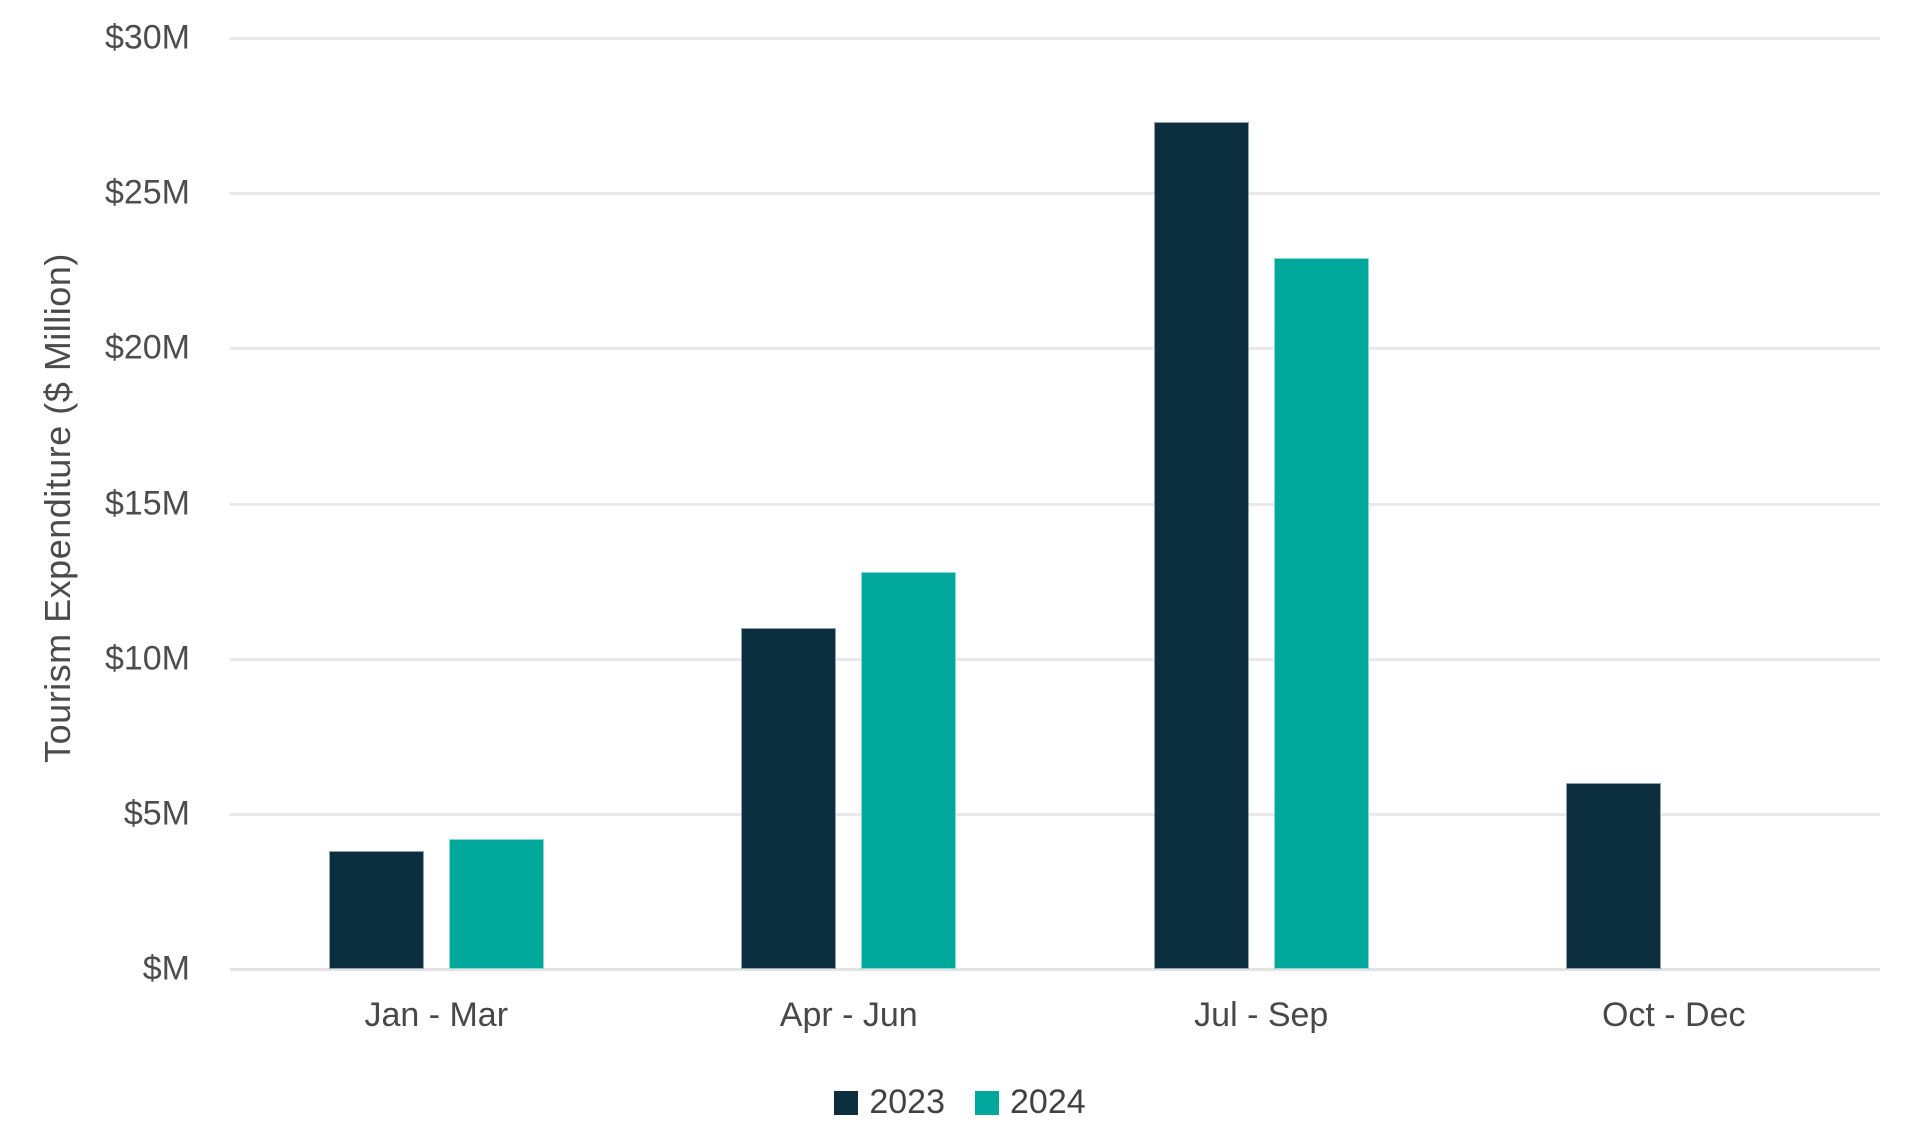  Describe the element at coordinates (1055, 38) in the screenshot. I see `gridline-30m` at that location.